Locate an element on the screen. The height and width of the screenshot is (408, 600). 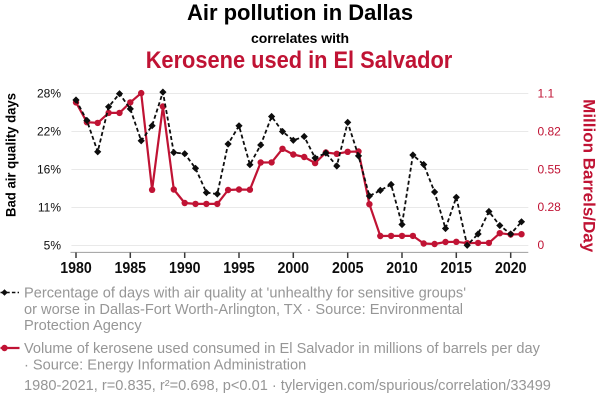
svg-text: 2010 is located at coordinates (402, 268).